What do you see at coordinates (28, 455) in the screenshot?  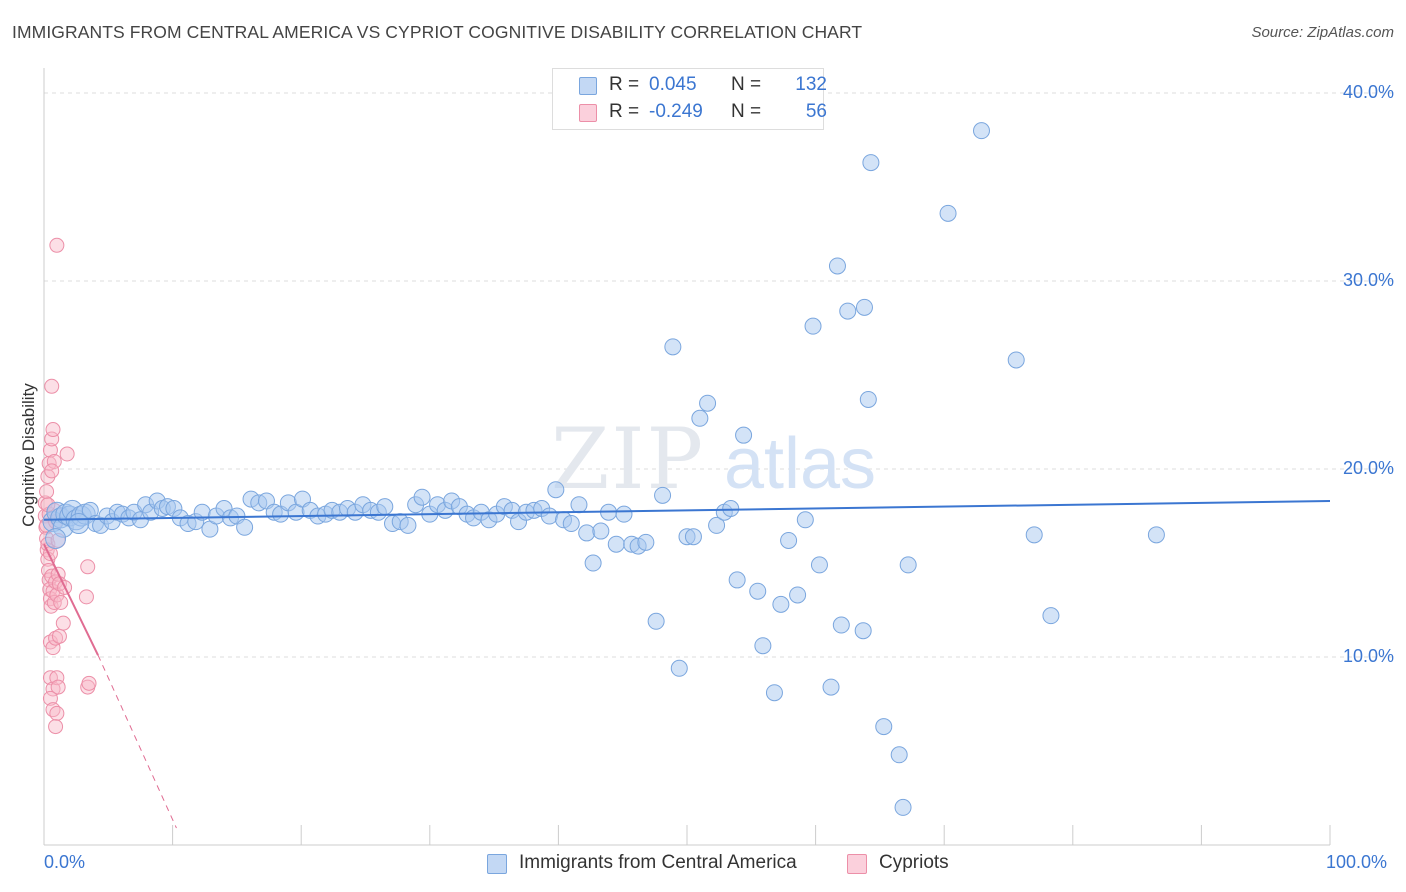 I see `y-axis-label: Cognitive Disability` at bounding box center [28, 455].